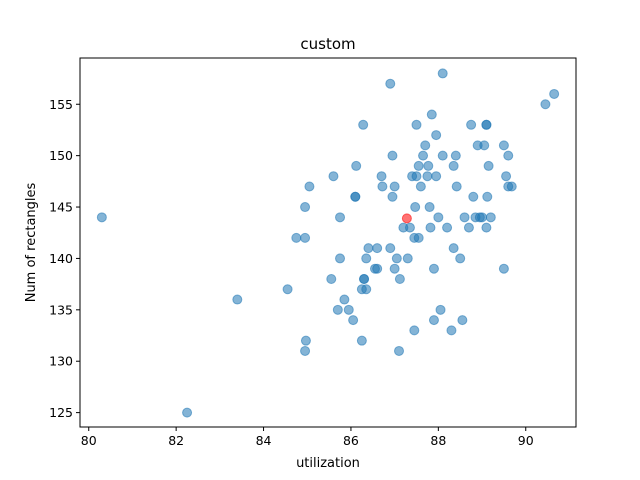 The width and height of the screenshot is (640, 480). I want to click on highlight-point, so click(406, 218).